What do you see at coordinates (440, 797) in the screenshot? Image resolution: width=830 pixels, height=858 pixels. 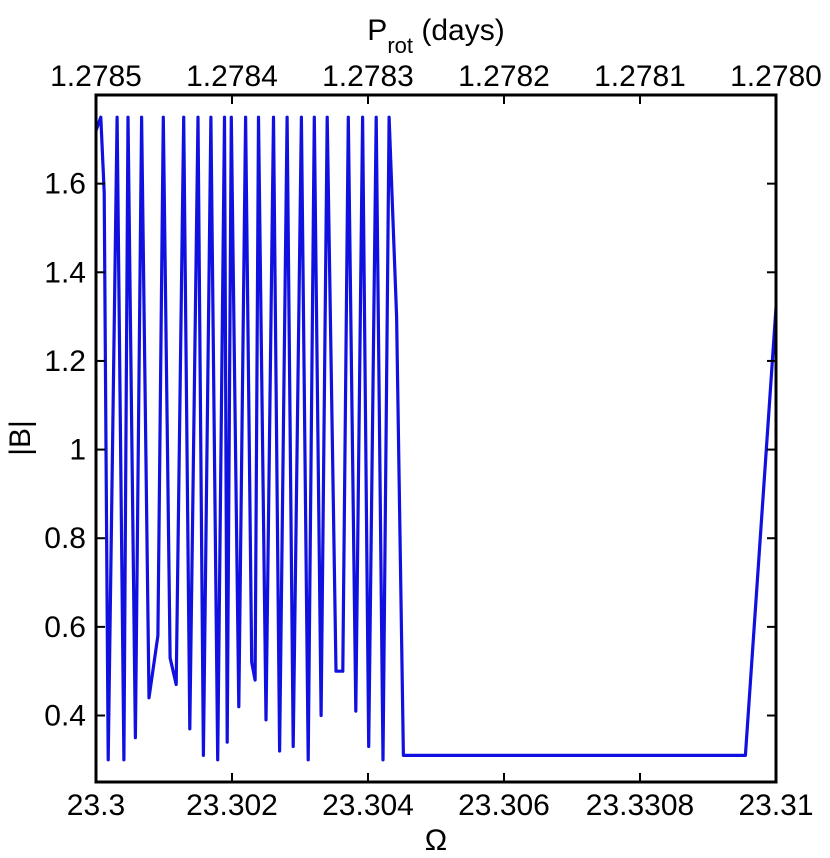 I see `bottom-x-axis: 23.3 23.302 23.304 23.306 23.3308 23.31` at bounding box center [440, 797].